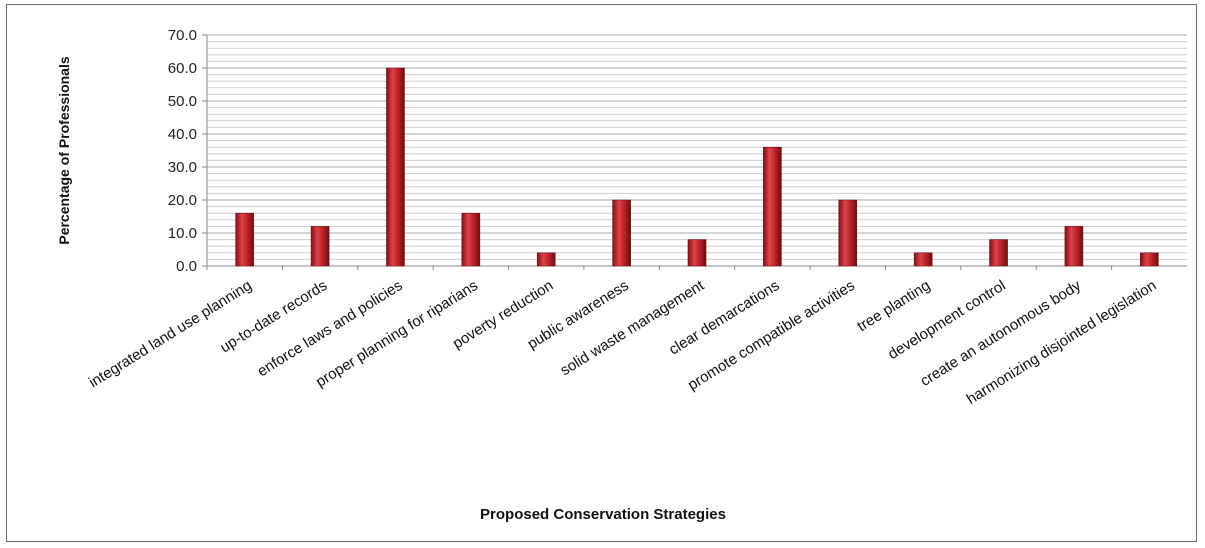 This screenshot has height=548, width=1205. I want to click on y-tick-label: 10.0, so click(182, 233).